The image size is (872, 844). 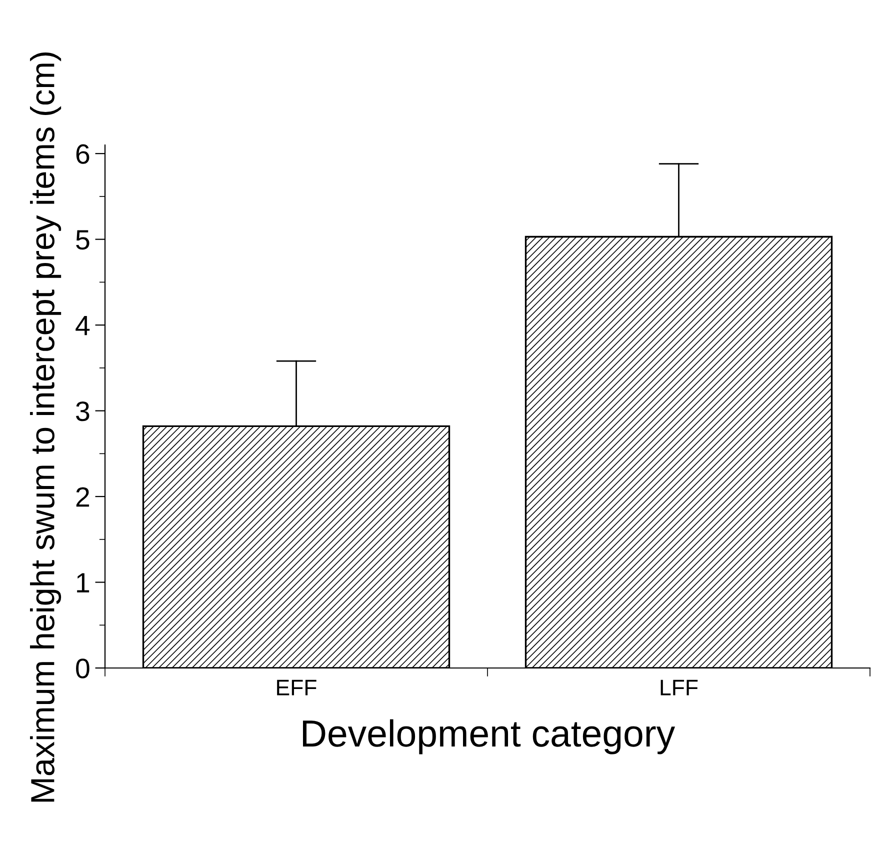 What do you see at coordinates (83, 668) in the screenshot?
I see `y-tick-label: 0` at bounding box center [83, 668].